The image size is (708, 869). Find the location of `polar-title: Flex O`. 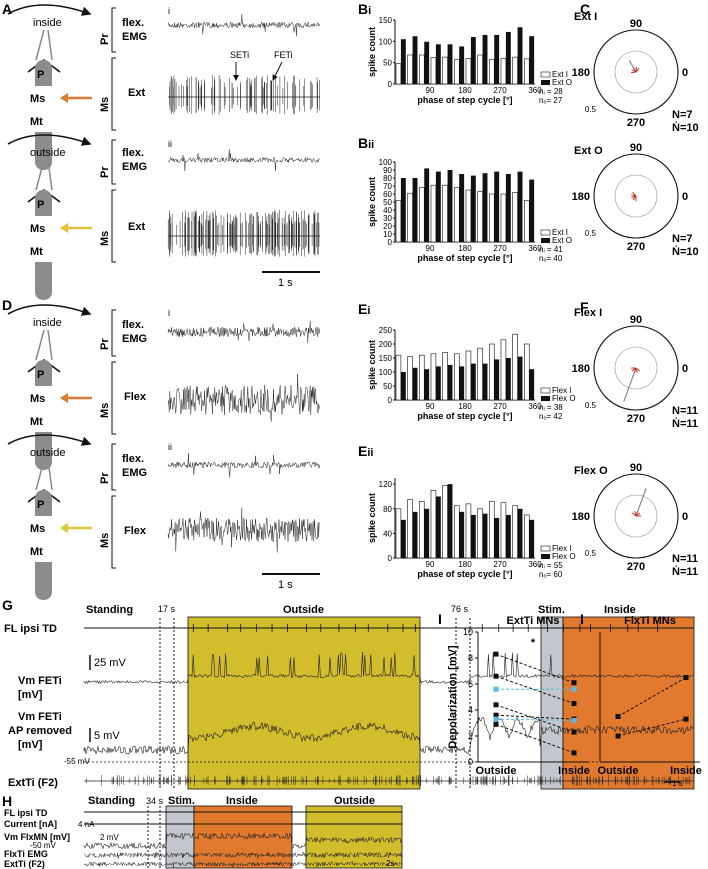

polar-title: Flex O is located at coordinates (591, 471).